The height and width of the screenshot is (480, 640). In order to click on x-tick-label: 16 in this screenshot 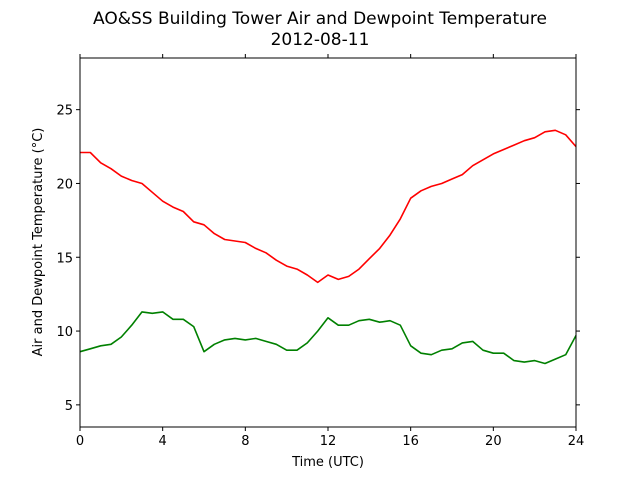, I will do `click(410, 441)`.